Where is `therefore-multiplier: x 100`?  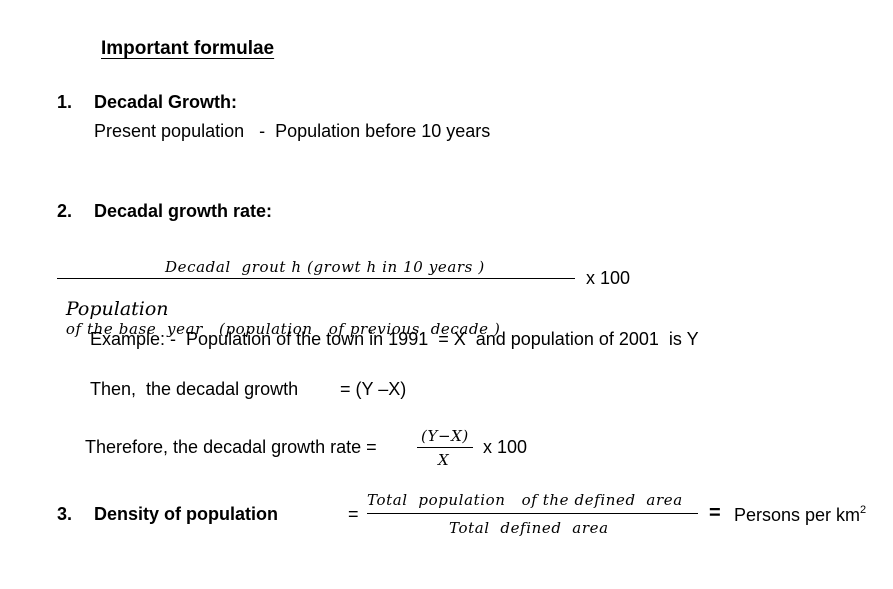
therefore-multiplier: x 100 is located at coordinates (505, 447).